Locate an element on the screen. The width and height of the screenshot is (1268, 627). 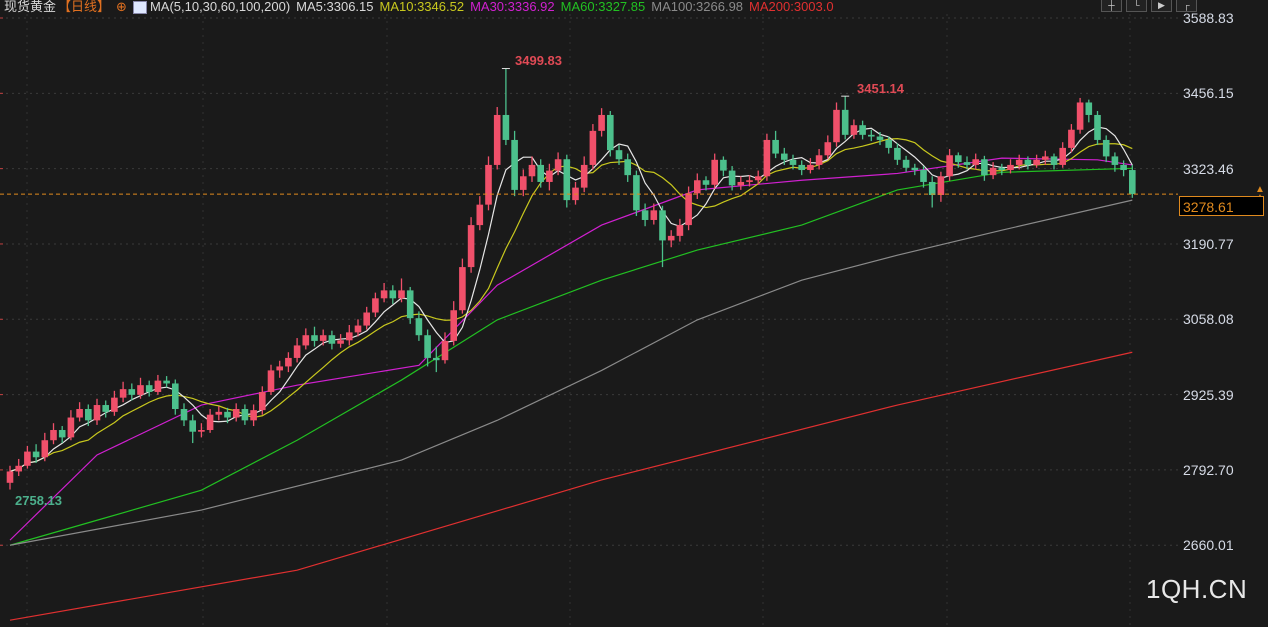
export-icon: ┌ is located at coordinates (1186, 6).